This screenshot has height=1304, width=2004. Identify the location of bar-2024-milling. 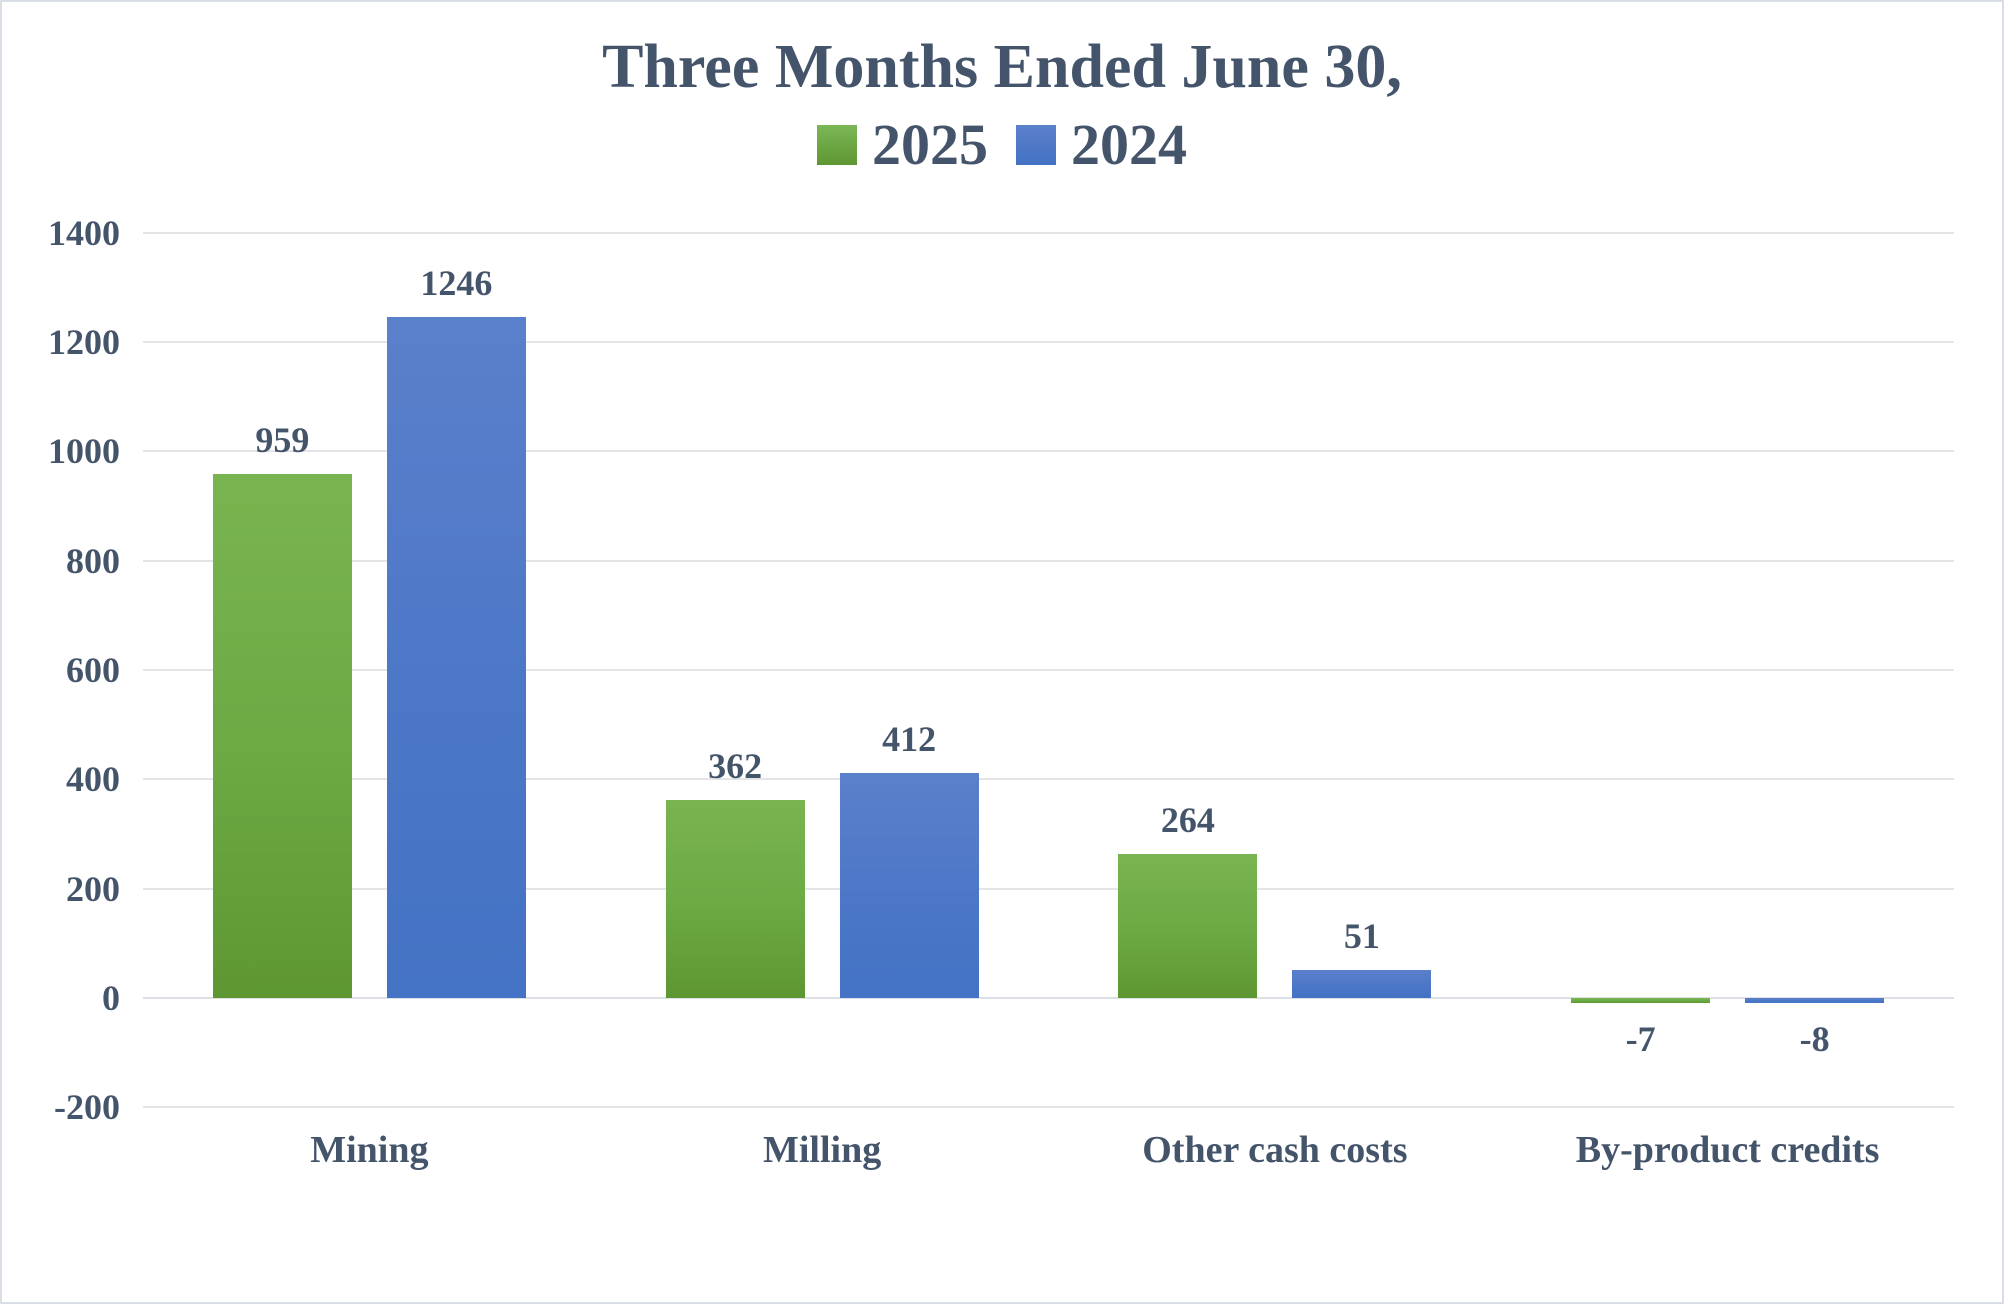
(909, 885).